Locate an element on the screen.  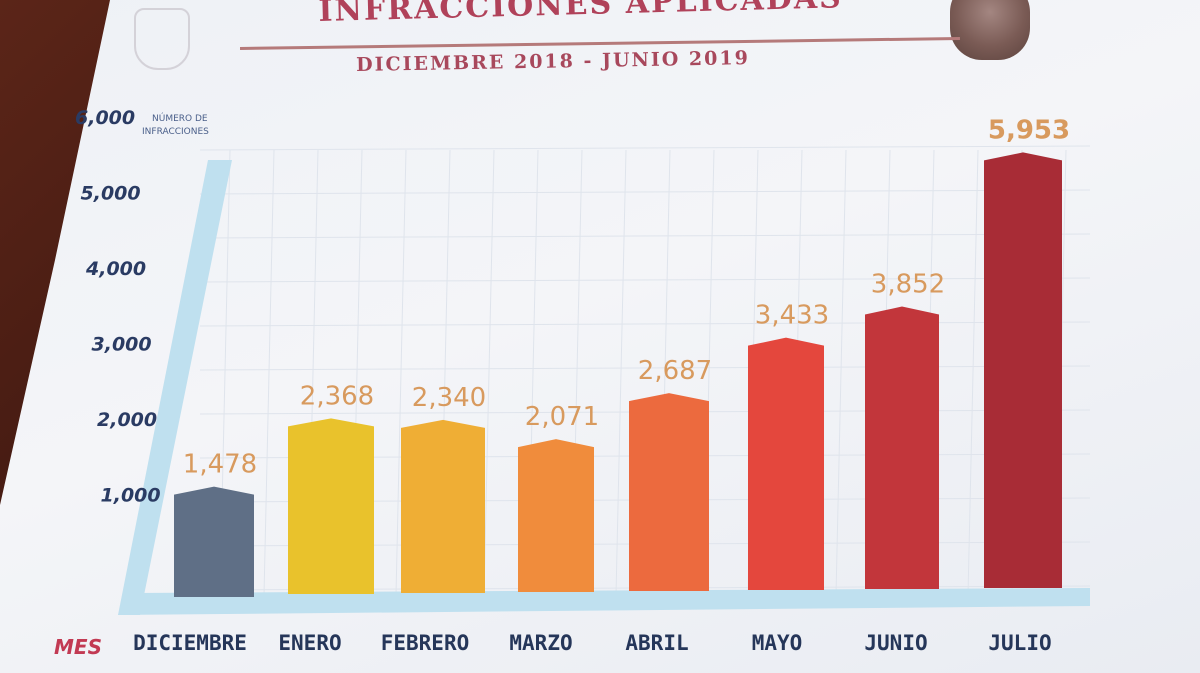
data-label: 3,852 is located at coordinates (908, 285).